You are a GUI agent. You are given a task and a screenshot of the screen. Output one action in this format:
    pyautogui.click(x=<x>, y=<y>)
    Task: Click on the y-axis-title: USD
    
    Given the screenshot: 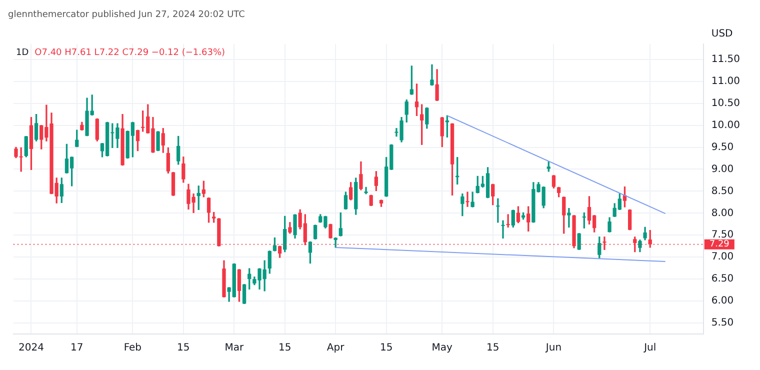 What is the action you would take?
    pyautogui.click(x=722, y=34)
    